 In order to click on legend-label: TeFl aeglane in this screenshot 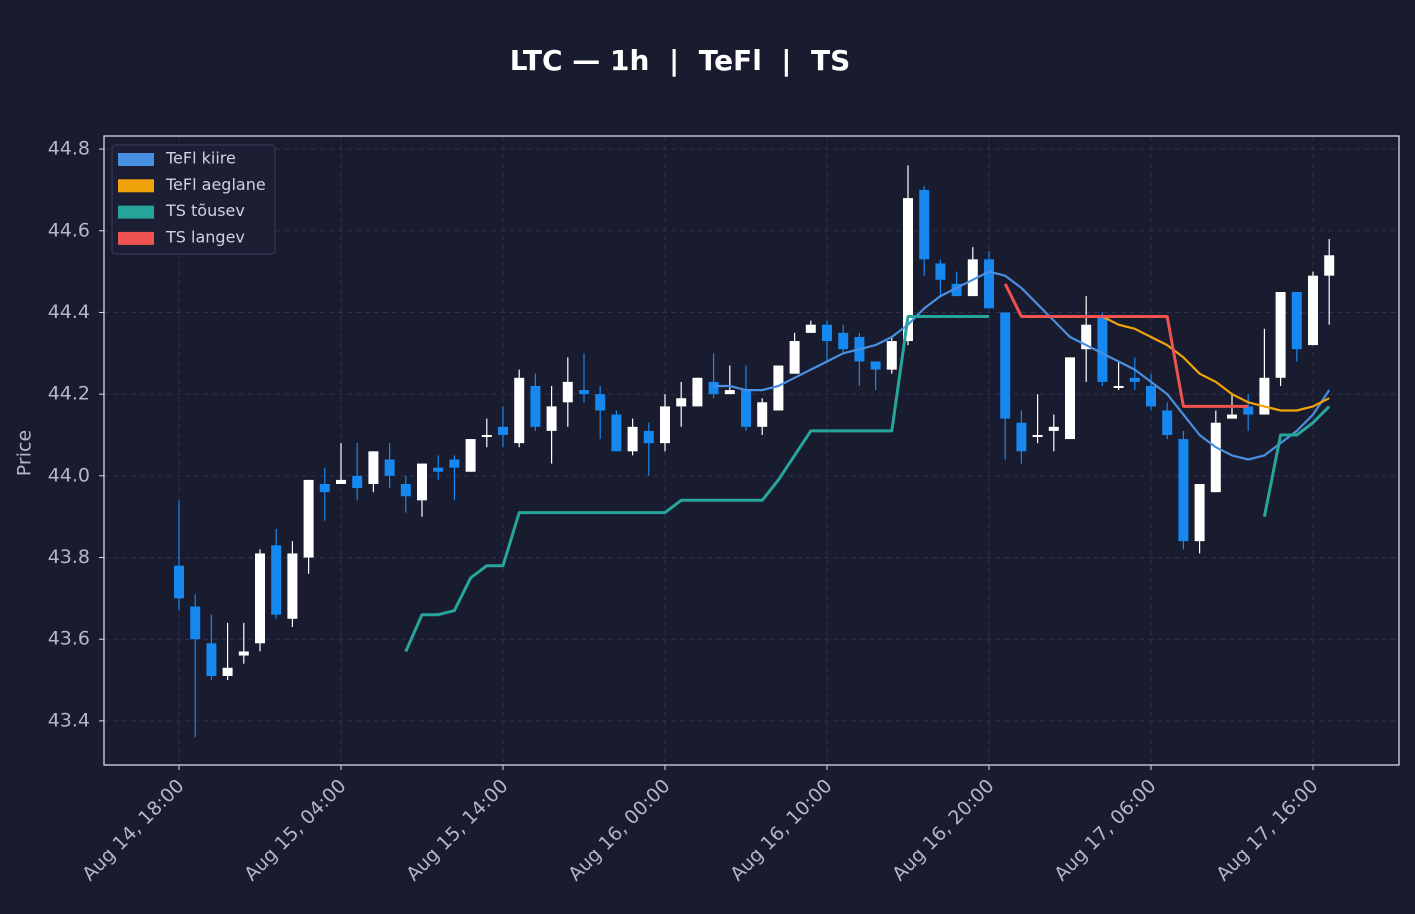, I will do `click(215, 184)`.